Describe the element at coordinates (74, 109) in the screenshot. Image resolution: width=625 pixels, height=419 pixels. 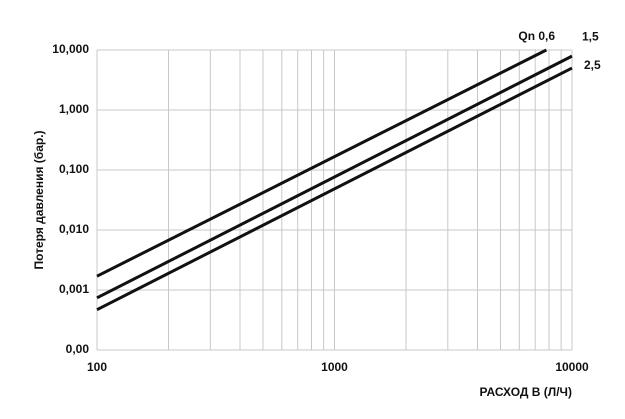
I see `y-tick-label: 1,000` at that location.